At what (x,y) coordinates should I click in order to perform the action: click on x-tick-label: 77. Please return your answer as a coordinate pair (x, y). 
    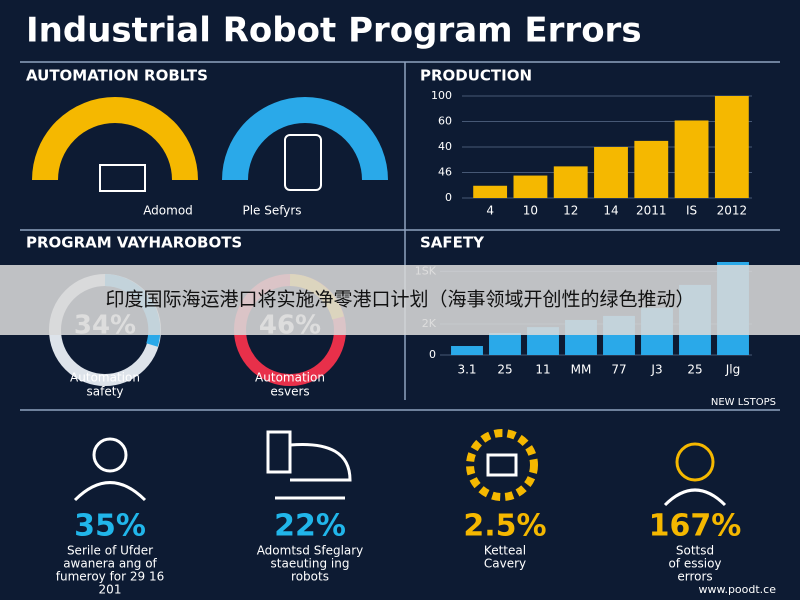
    Looking at the image, I should click on (618, 370).